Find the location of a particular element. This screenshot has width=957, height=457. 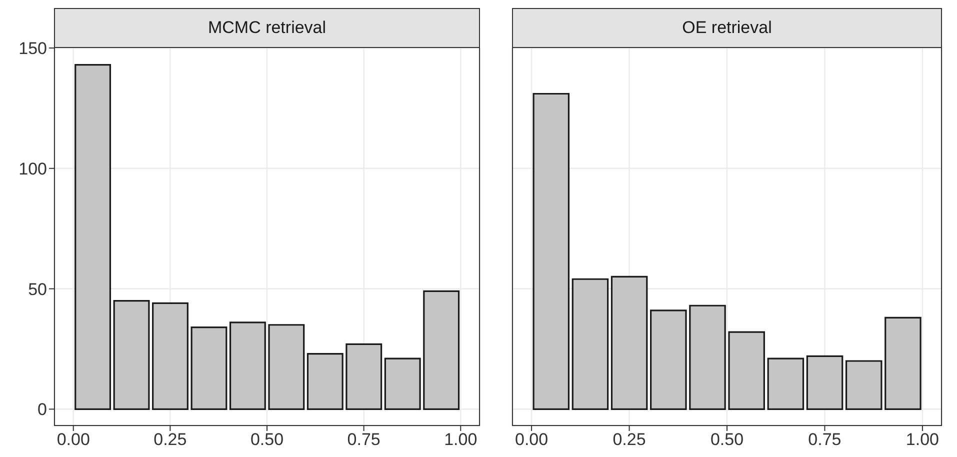

y-tick-label: 50 is located at coordinates (37, 289).